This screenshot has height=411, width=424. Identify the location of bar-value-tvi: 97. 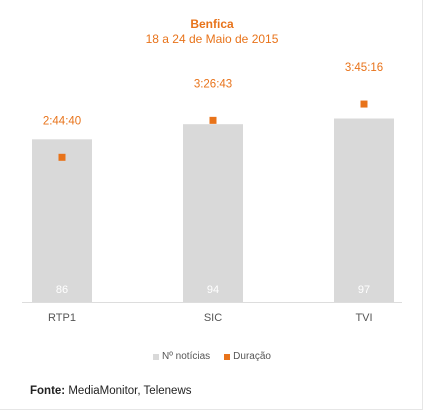
(364, 290).